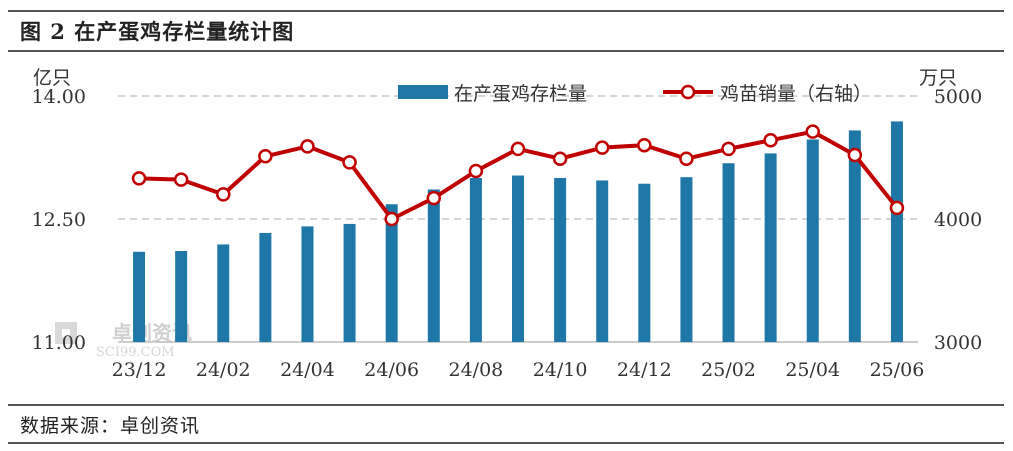 Image resolution: width=1013 pixels, height=451 pixels. I want to click on x-tick-label: 24/08, so click(476, 370).